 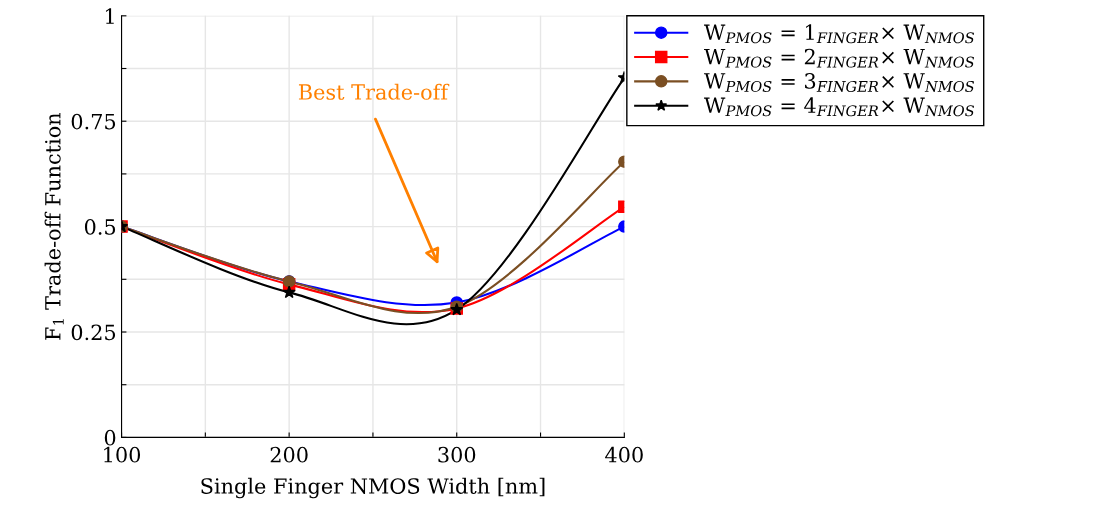 What do you see at coordinates (374, 91) in the screenshot?
I see `annotation: Best Trade-off` at bounding box center [374, 91].